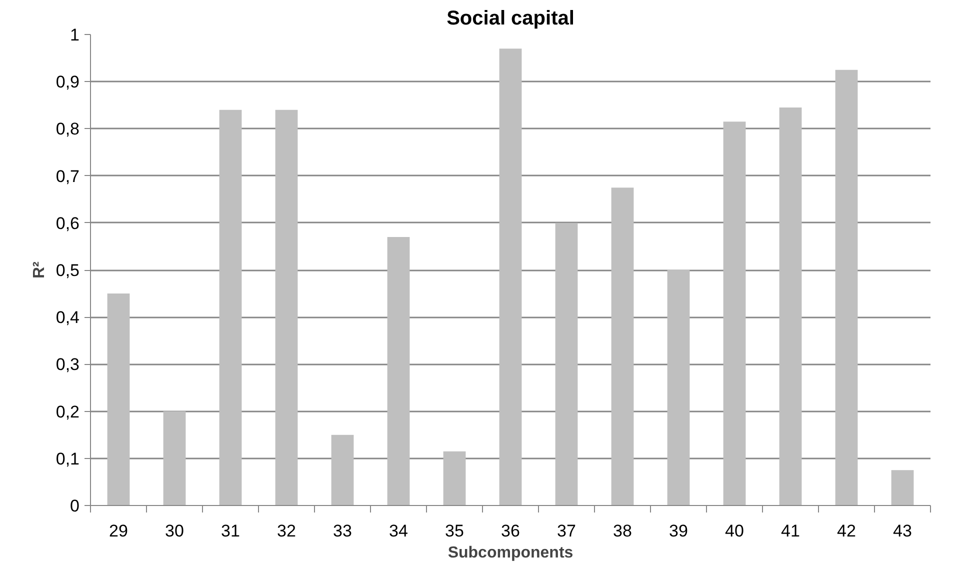 This screenshot has width=954, height=568. What do you see at coordinates (510, 19) in the screenshot?
I see `chart-title: Social capital` at bounding box center [510, 19].